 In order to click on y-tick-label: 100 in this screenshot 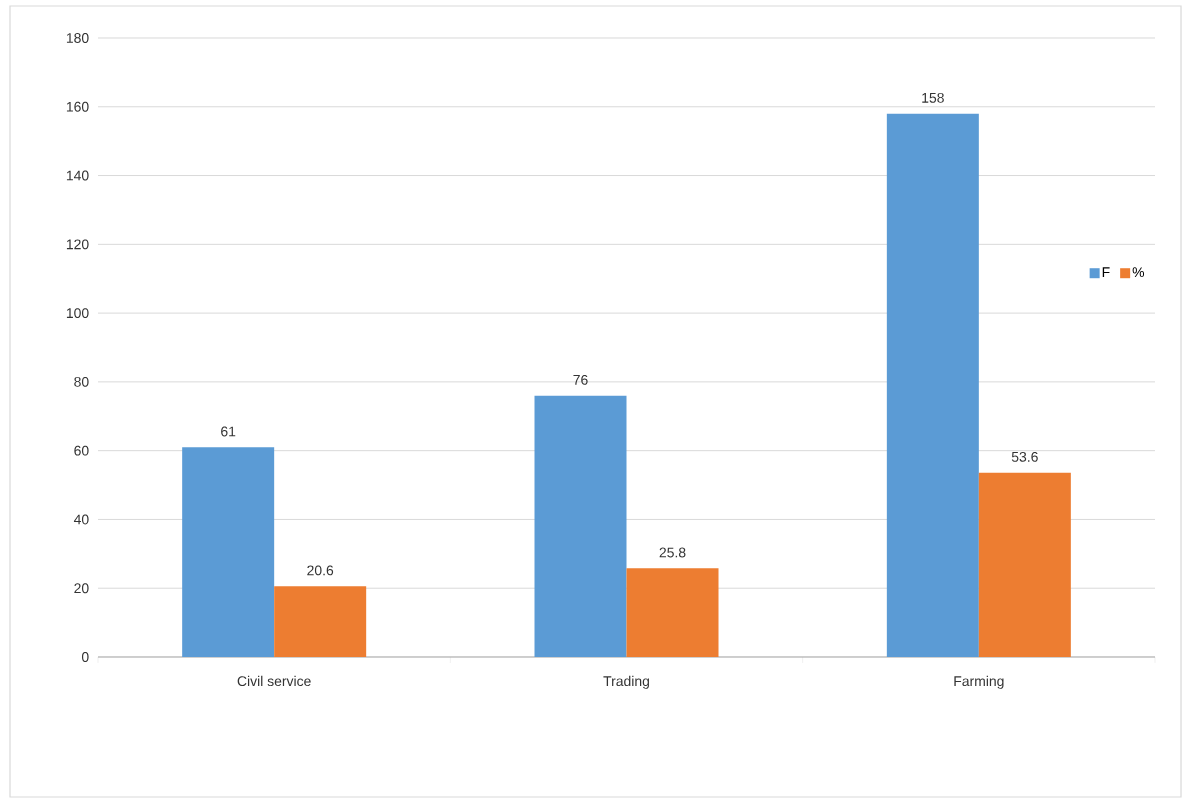, I will do `click(77, 313)`.